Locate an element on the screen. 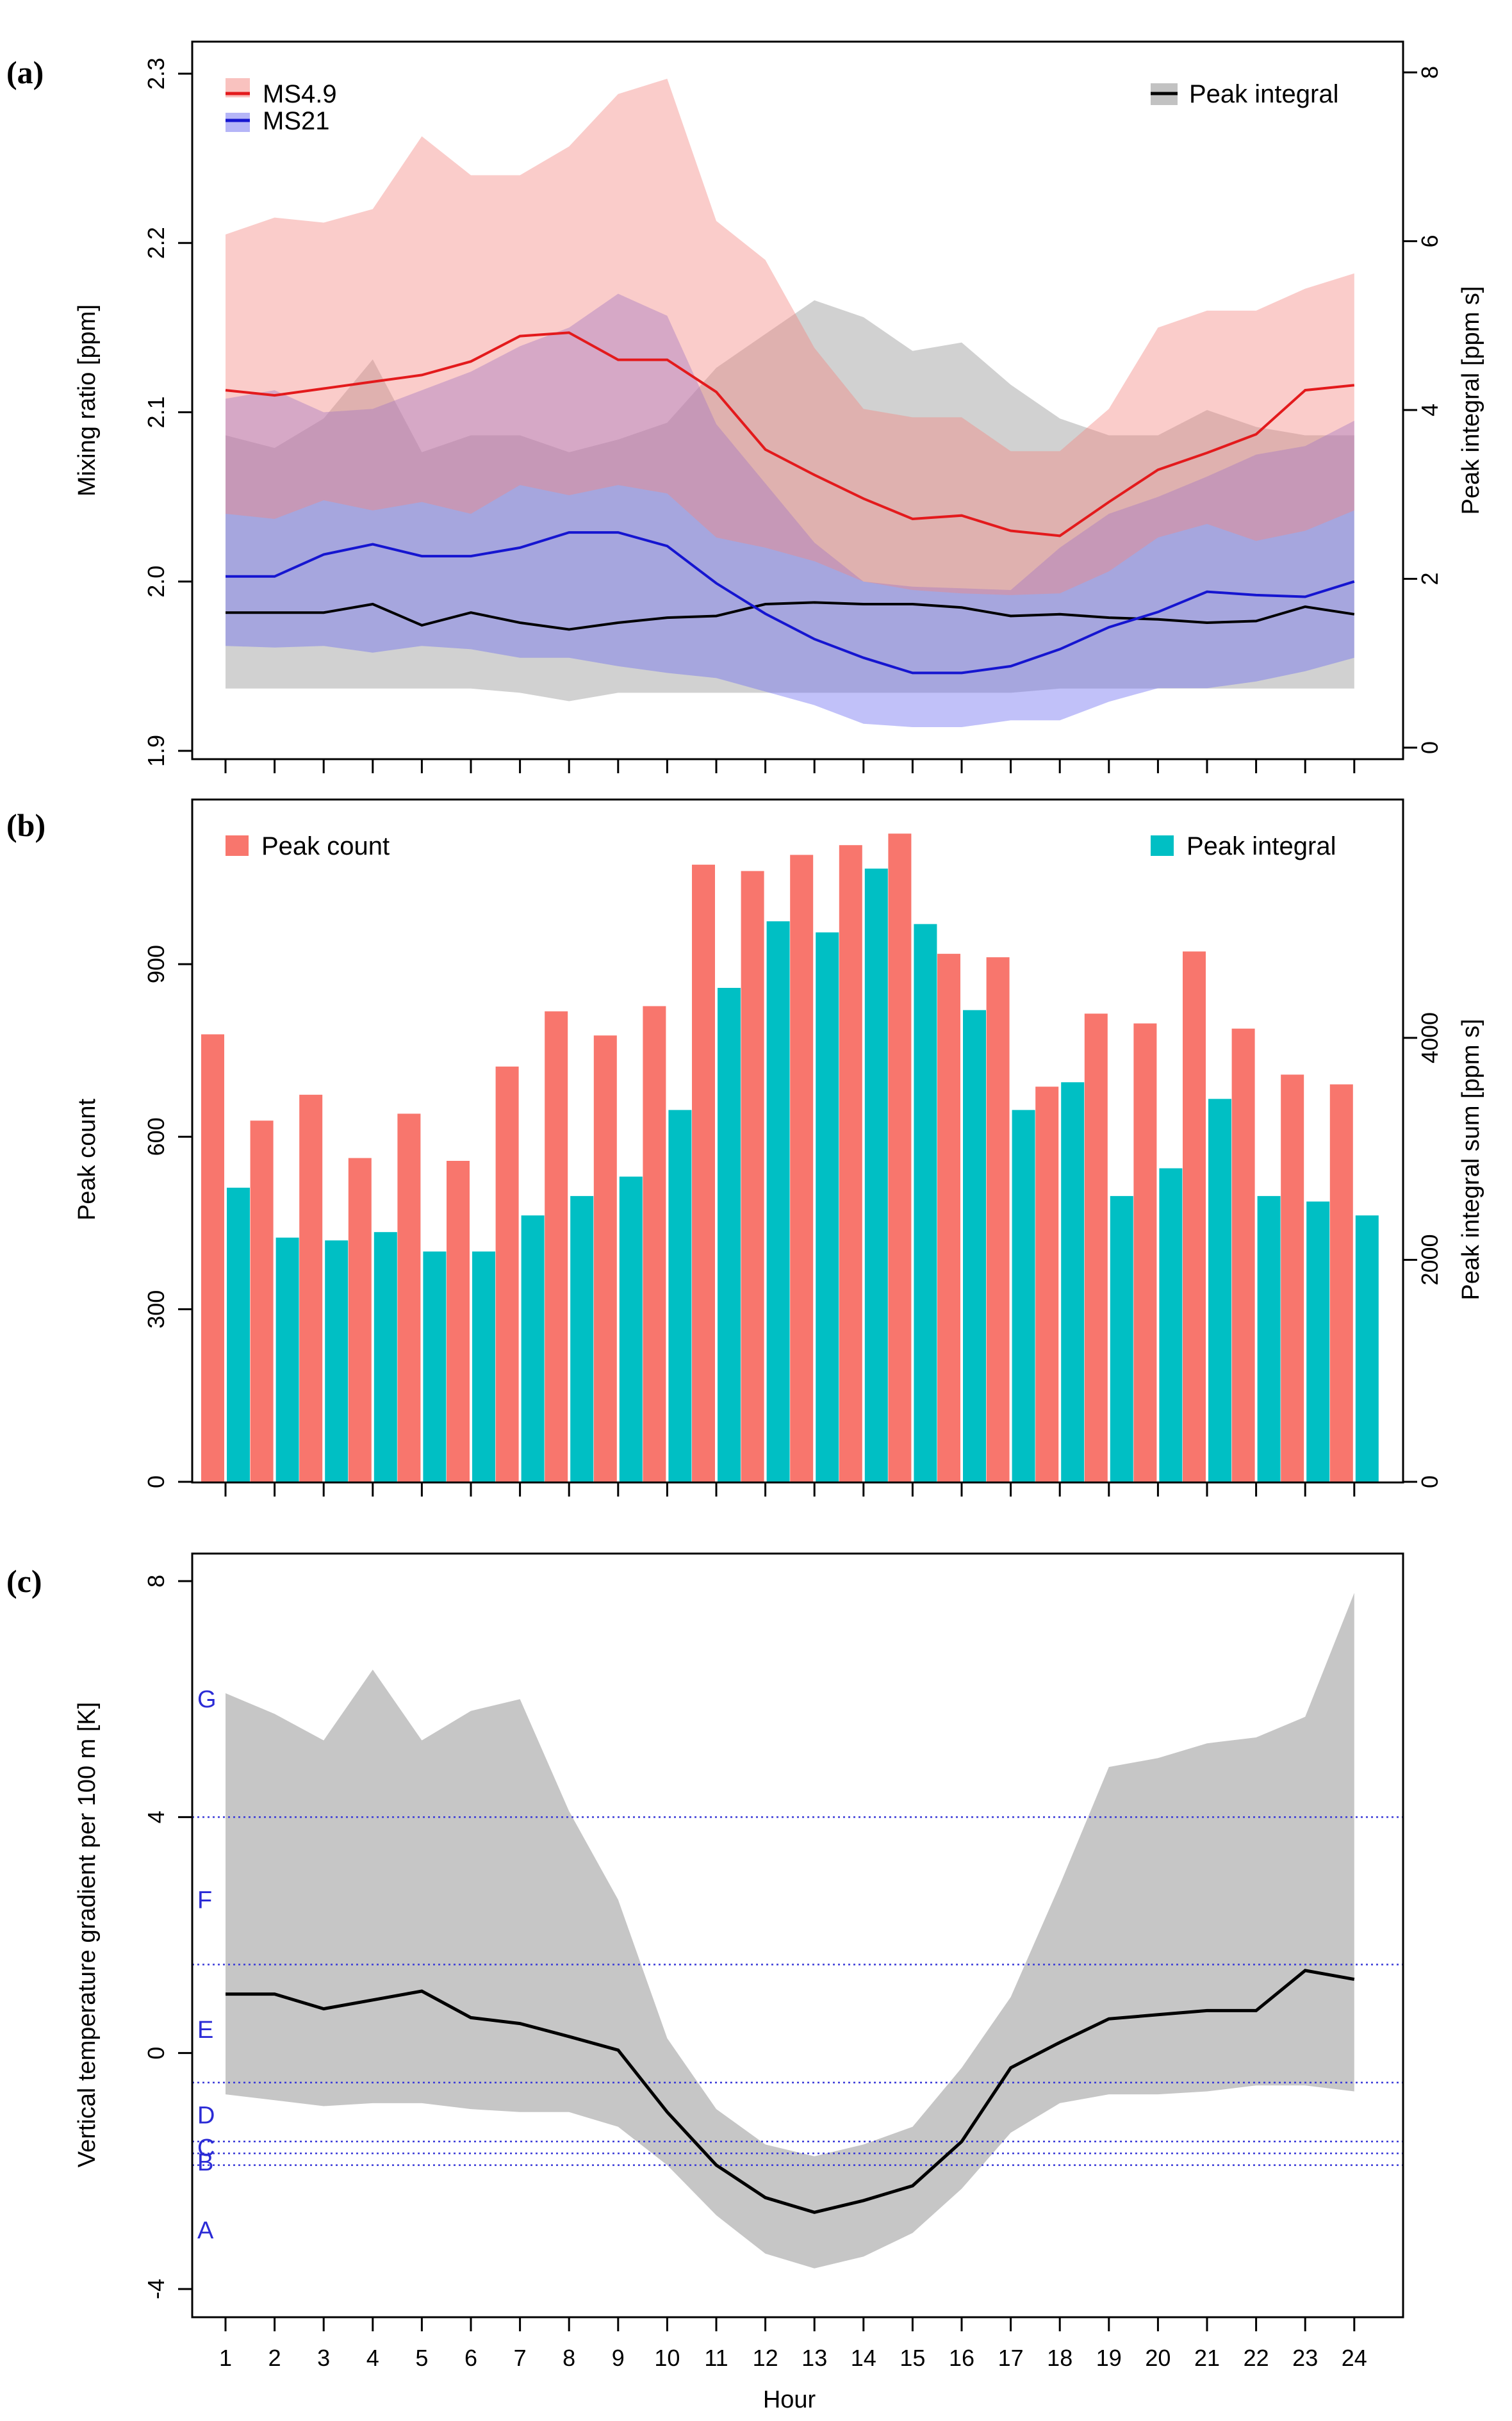  y-tick-label: 0 is located at coordinates (156, 2053).